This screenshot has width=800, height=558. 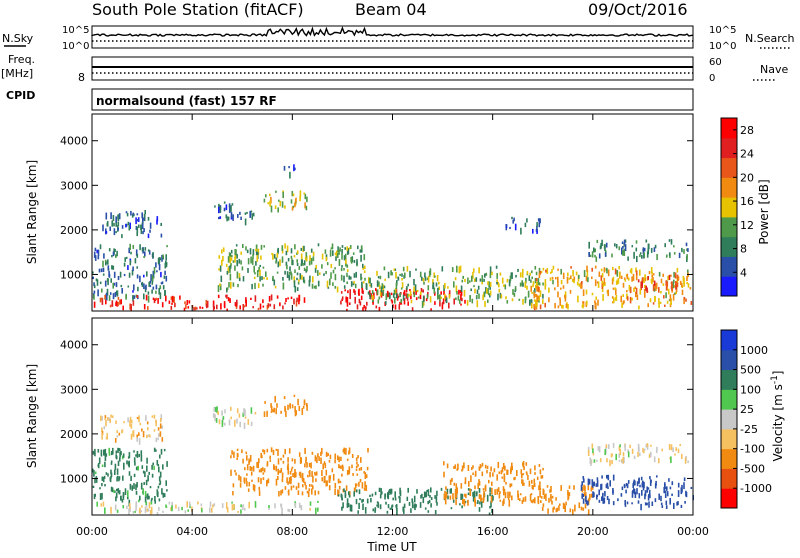 What do you see at coordinates (74, 389) in the screenshot?
I see `y-tick-label: 3000` at bounding box center [74, 389].